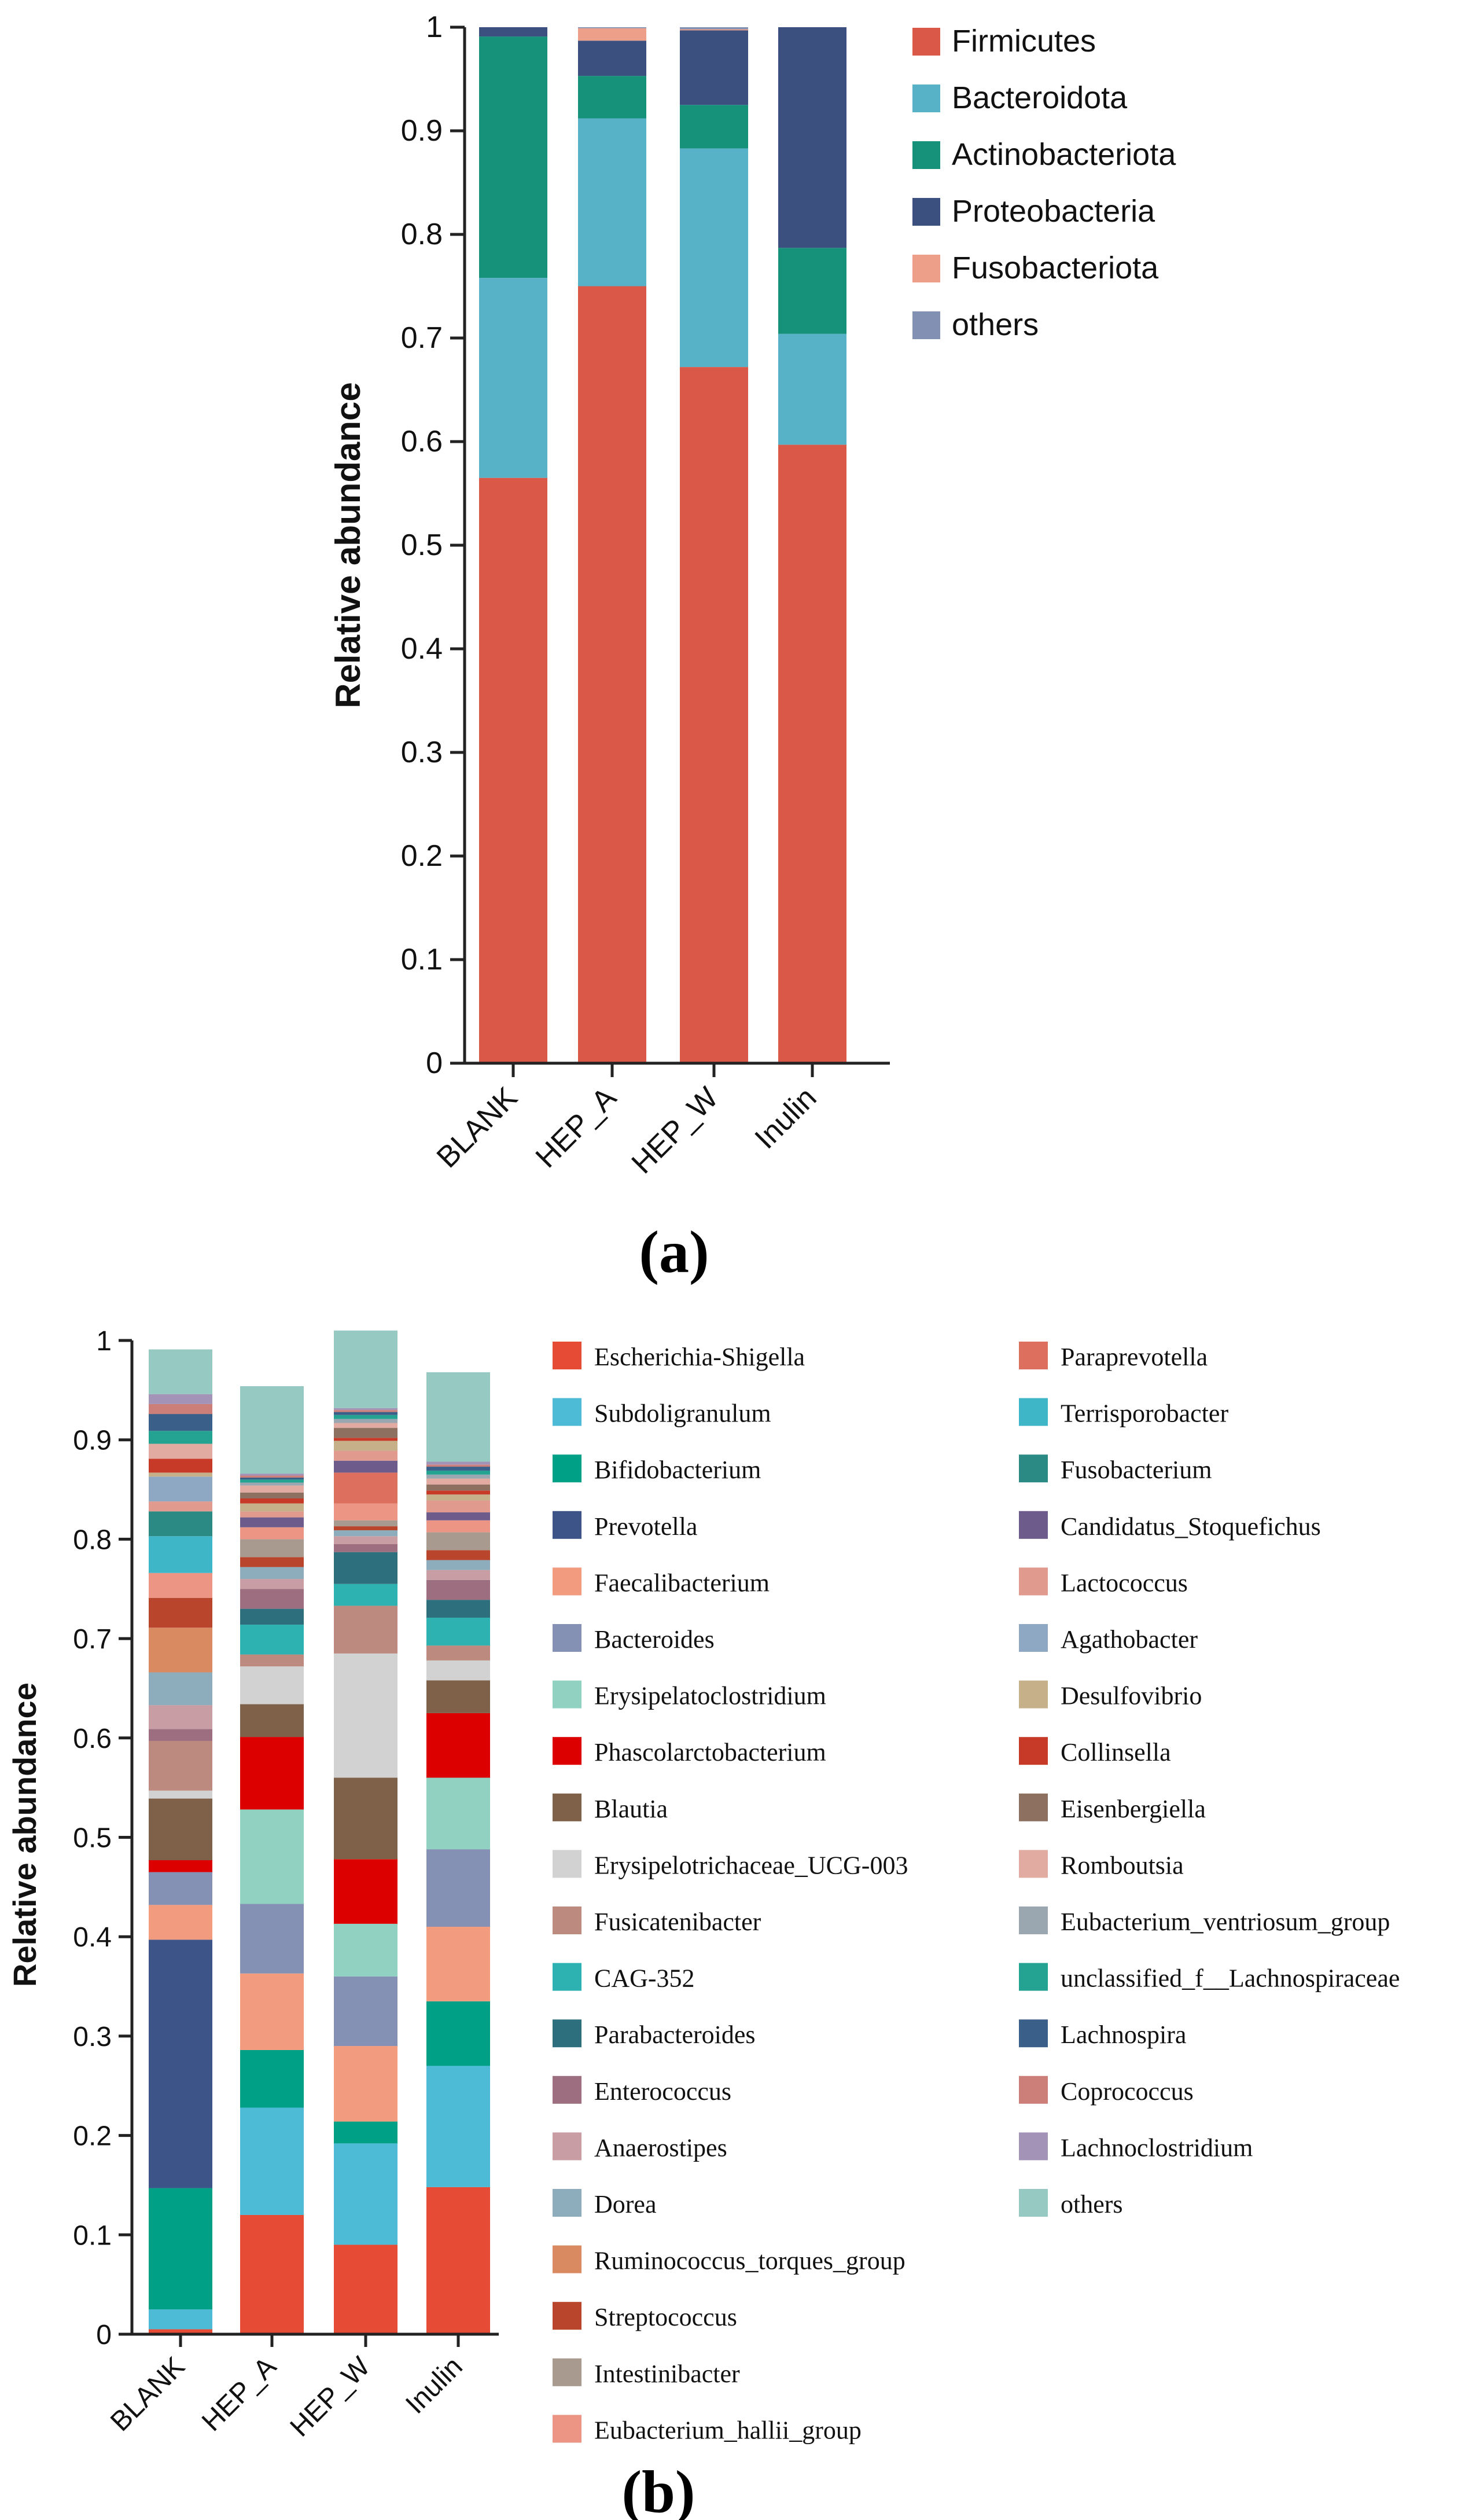 The width and height of the screenshot is (1465, 2520). I want to click on bar-segment-inulin-intestinibacter, so click(458, 1541).